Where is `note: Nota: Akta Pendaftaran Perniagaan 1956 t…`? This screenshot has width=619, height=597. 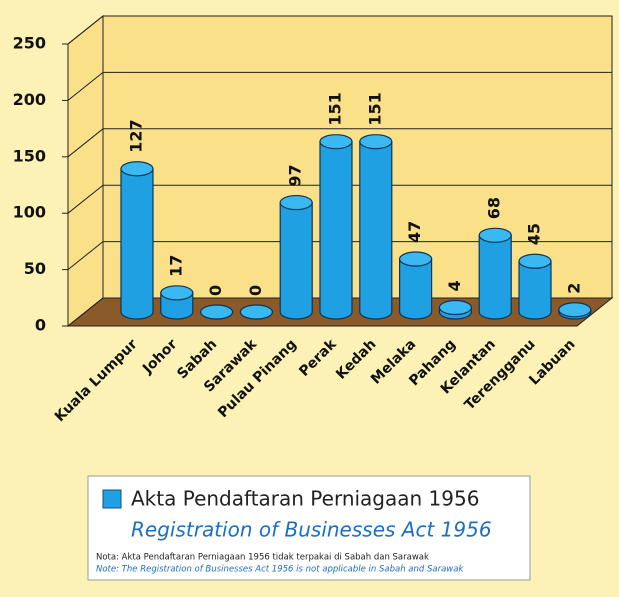
note: Nota: Akta Pendaftaran Perniagaan 1956 t… is located at coordinates (262, 558).